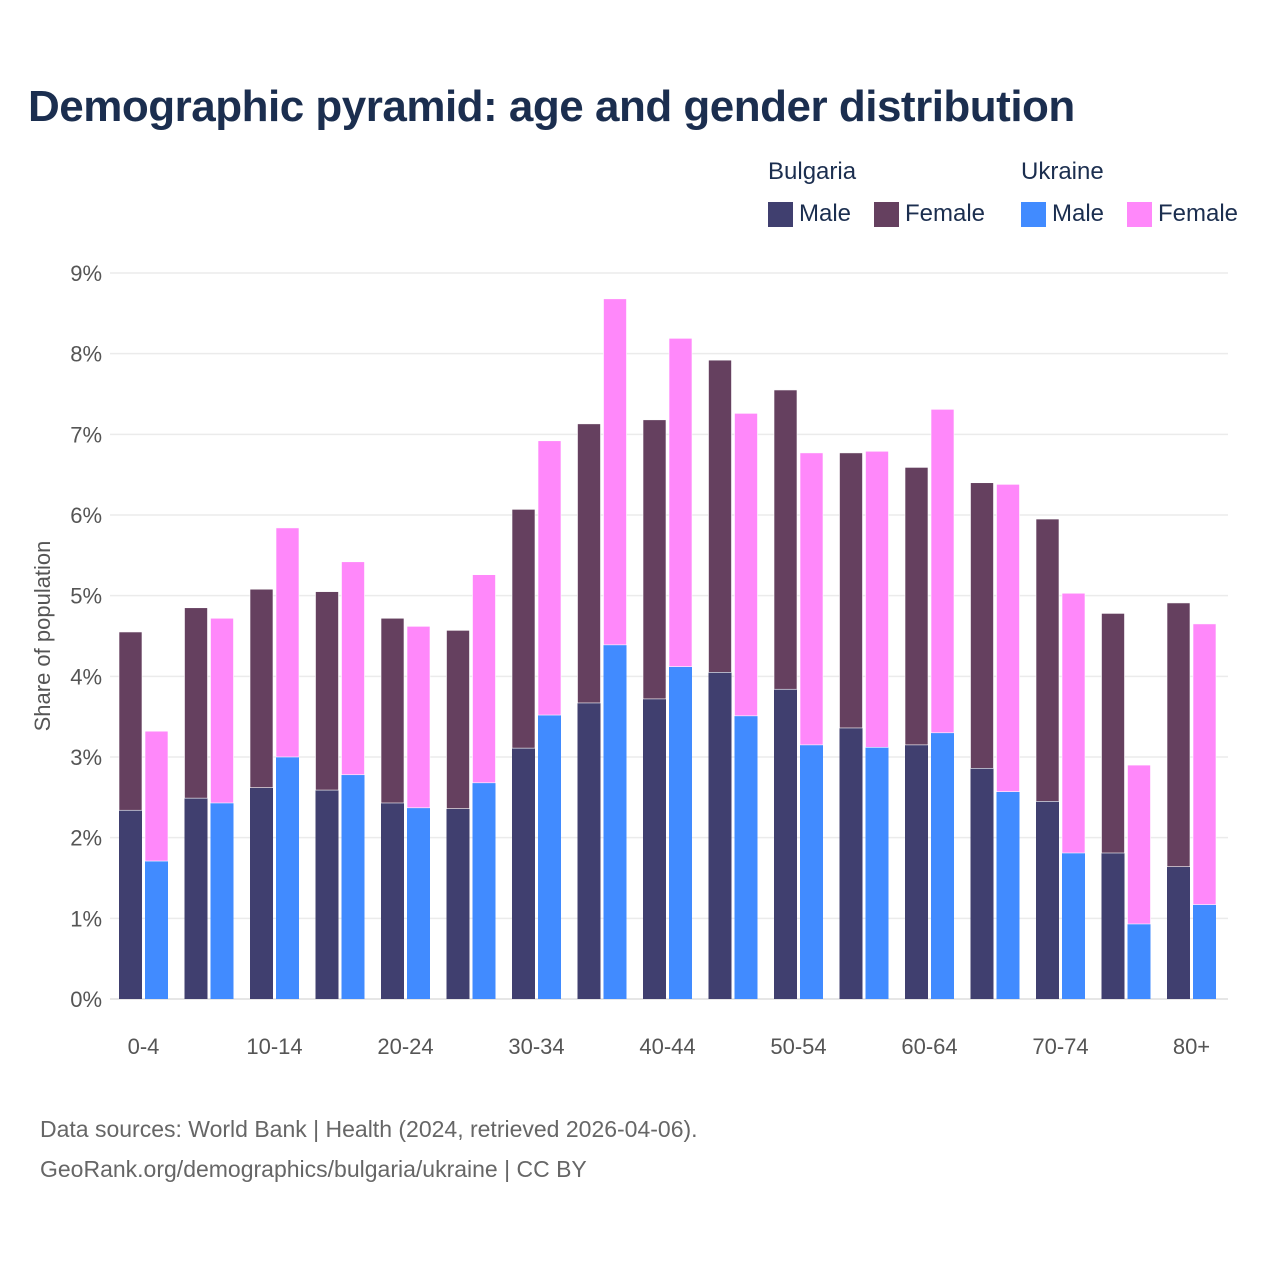  What do you see at coordinates (1204, 764) in the screenshot?
I see `bar-ukraine-female-80+` at bounding box center [1204, 764].